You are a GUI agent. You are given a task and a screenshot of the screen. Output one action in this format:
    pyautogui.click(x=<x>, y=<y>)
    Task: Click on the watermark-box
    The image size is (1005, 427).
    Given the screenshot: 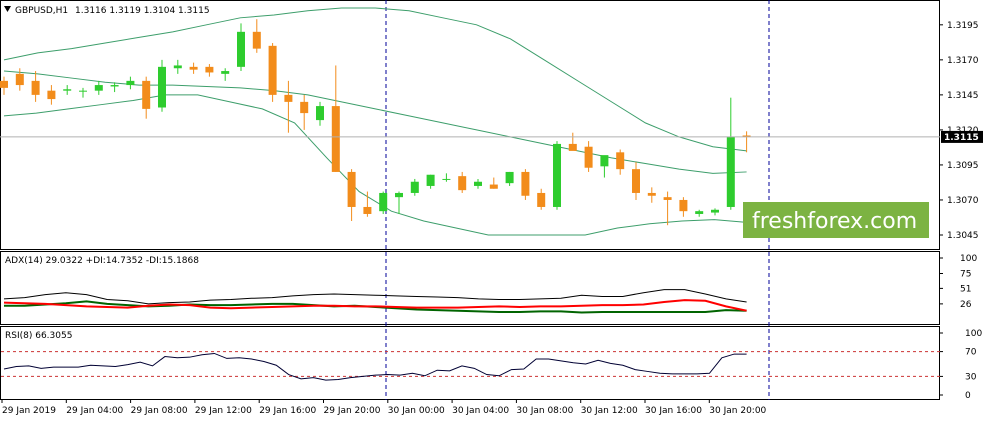 What is the action you would take?
    pyautogui.click(x=836, y=220)
    